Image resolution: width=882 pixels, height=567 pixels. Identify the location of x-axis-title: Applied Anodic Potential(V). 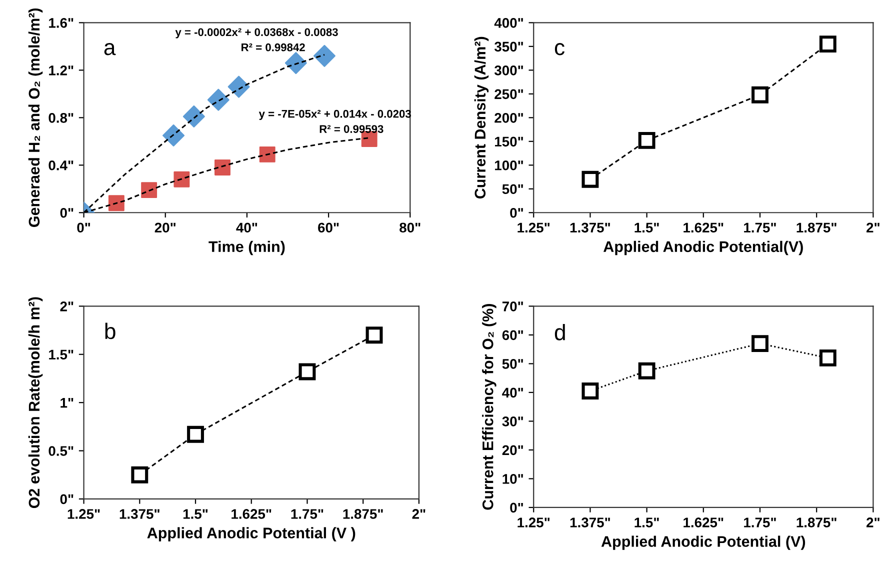
(703, 248).